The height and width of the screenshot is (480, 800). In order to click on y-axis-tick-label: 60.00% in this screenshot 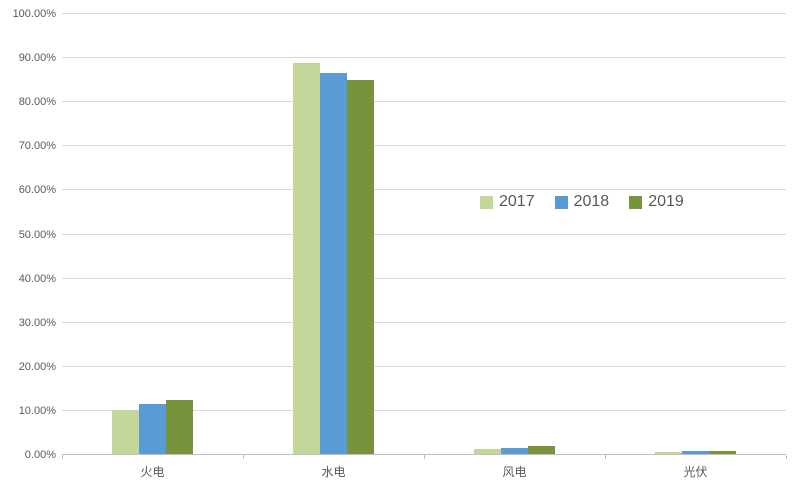, I will do `click(37, 190)`.